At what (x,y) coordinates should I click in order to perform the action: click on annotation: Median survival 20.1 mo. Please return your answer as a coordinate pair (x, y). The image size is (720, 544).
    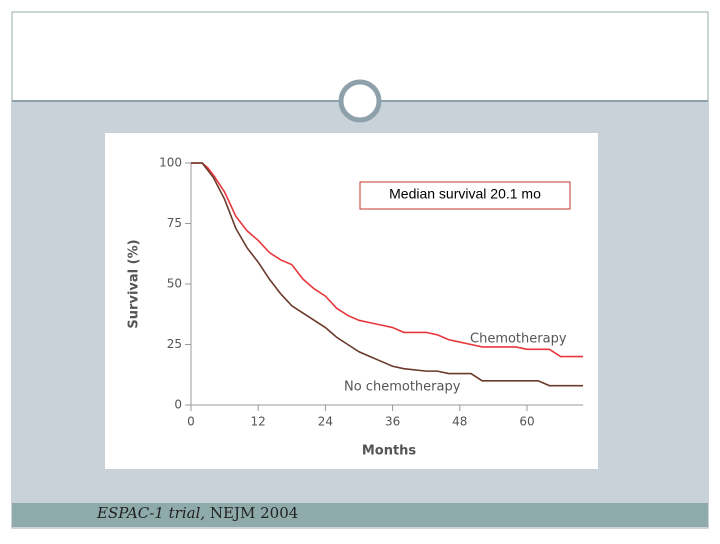
    Looking at the image, I should click on (465, 194).